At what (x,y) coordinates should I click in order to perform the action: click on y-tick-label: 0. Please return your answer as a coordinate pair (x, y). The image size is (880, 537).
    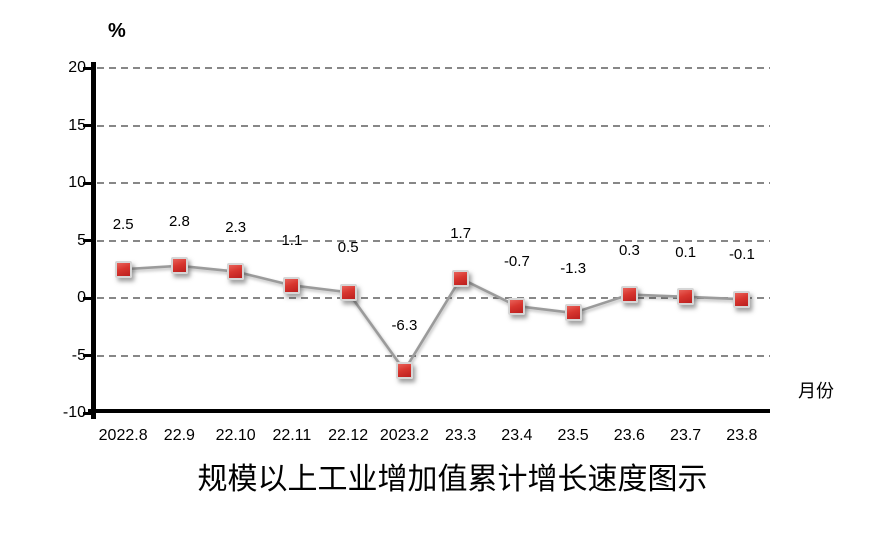
    Looking at the image, I should click on (81, 297).